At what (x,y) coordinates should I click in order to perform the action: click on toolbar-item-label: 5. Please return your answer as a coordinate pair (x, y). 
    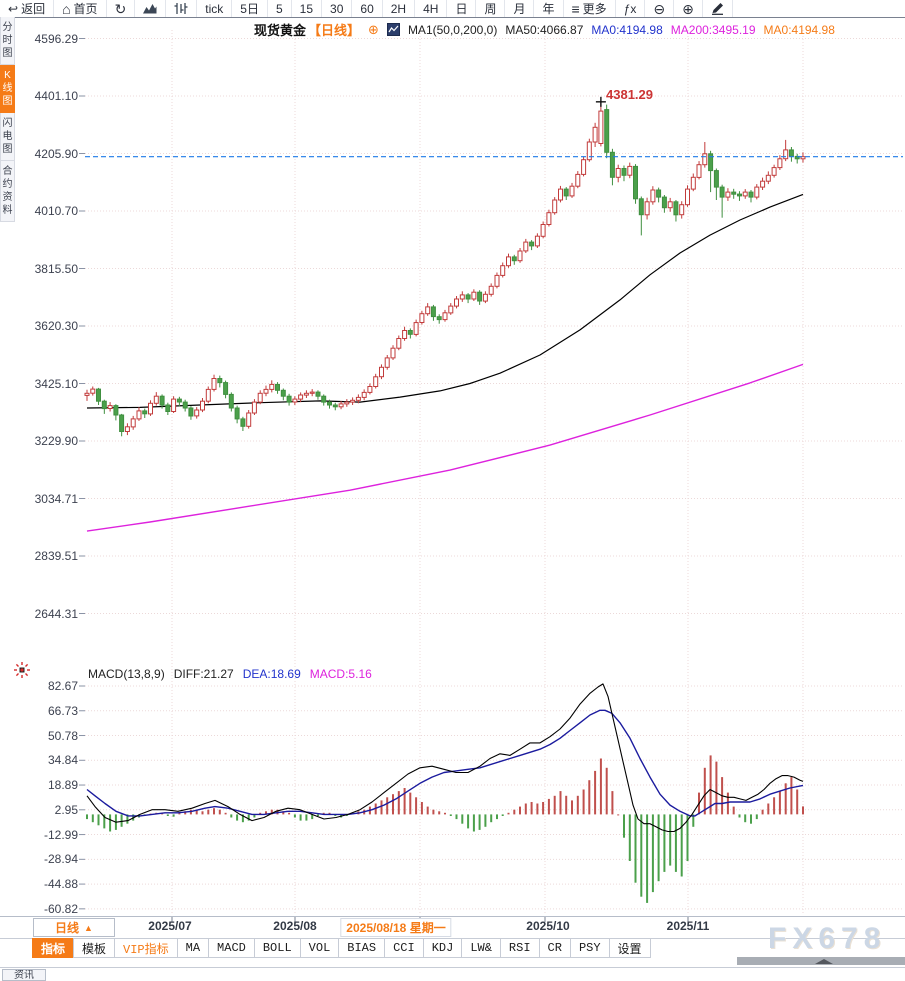
    Looking at the image, I should click on (279, 8).